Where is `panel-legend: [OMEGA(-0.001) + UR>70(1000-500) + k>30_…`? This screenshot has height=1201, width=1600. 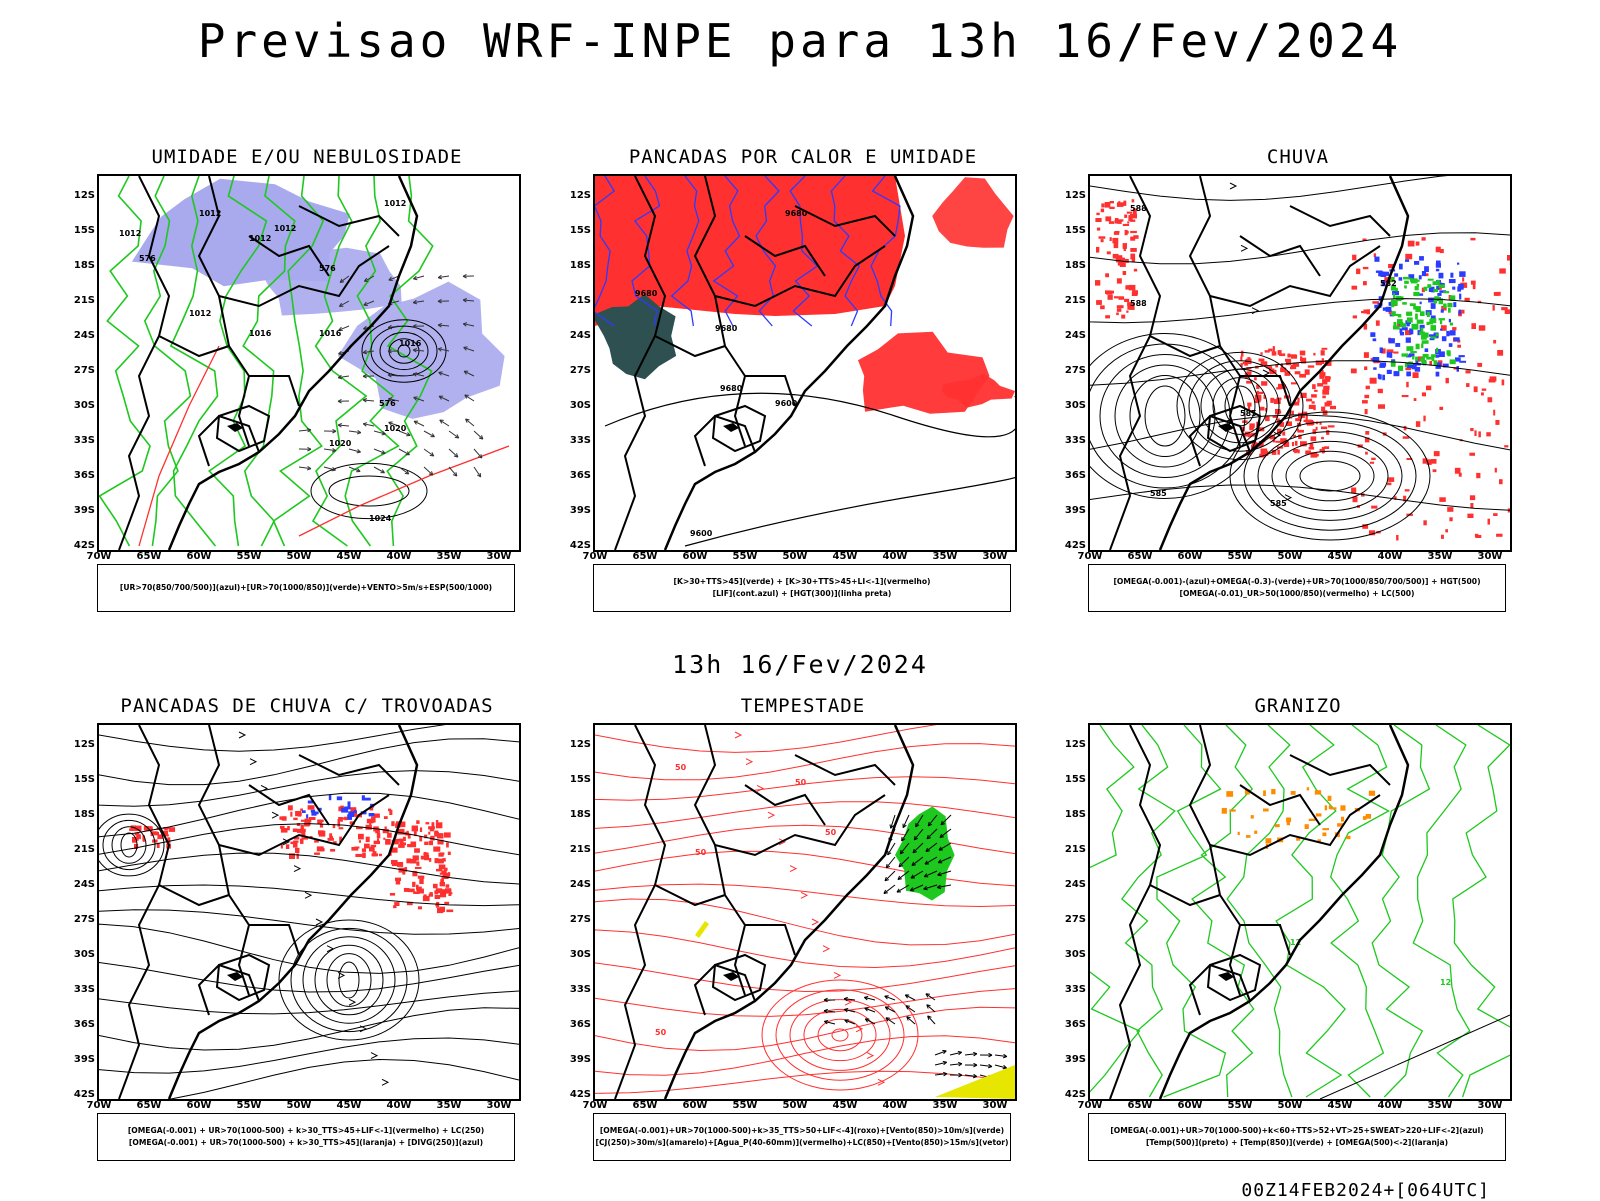 panel-legend: [OMEGA(-0.001) + UR>70(1000-500) + k>30_… is located at coordinates (306, 1137).